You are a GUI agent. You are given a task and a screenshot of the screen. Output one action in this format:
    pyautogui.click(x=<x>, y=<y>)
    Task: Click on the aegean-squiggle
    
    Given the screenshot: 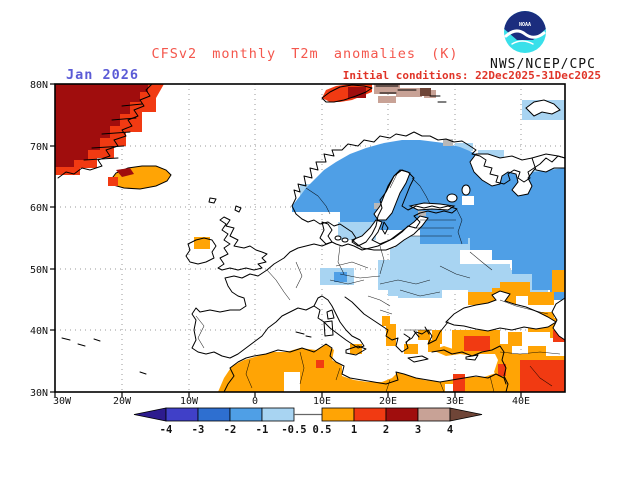 What is the action you would take?
    pyautogui.click(x=416, y=335)
    